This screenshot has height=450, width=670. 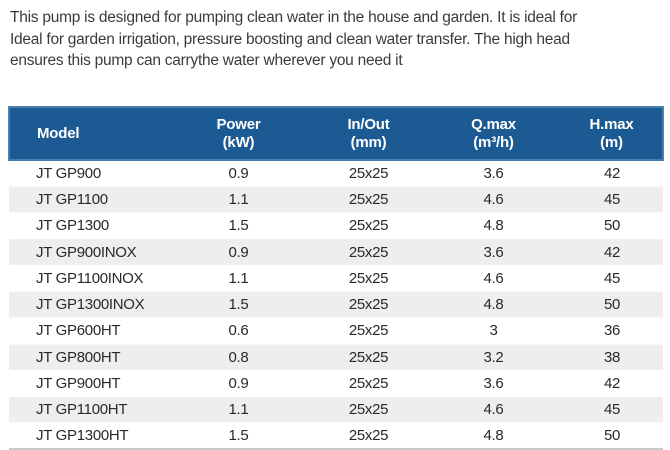 I want to click on header-power: Power (kW), so click(x=238, y=133).